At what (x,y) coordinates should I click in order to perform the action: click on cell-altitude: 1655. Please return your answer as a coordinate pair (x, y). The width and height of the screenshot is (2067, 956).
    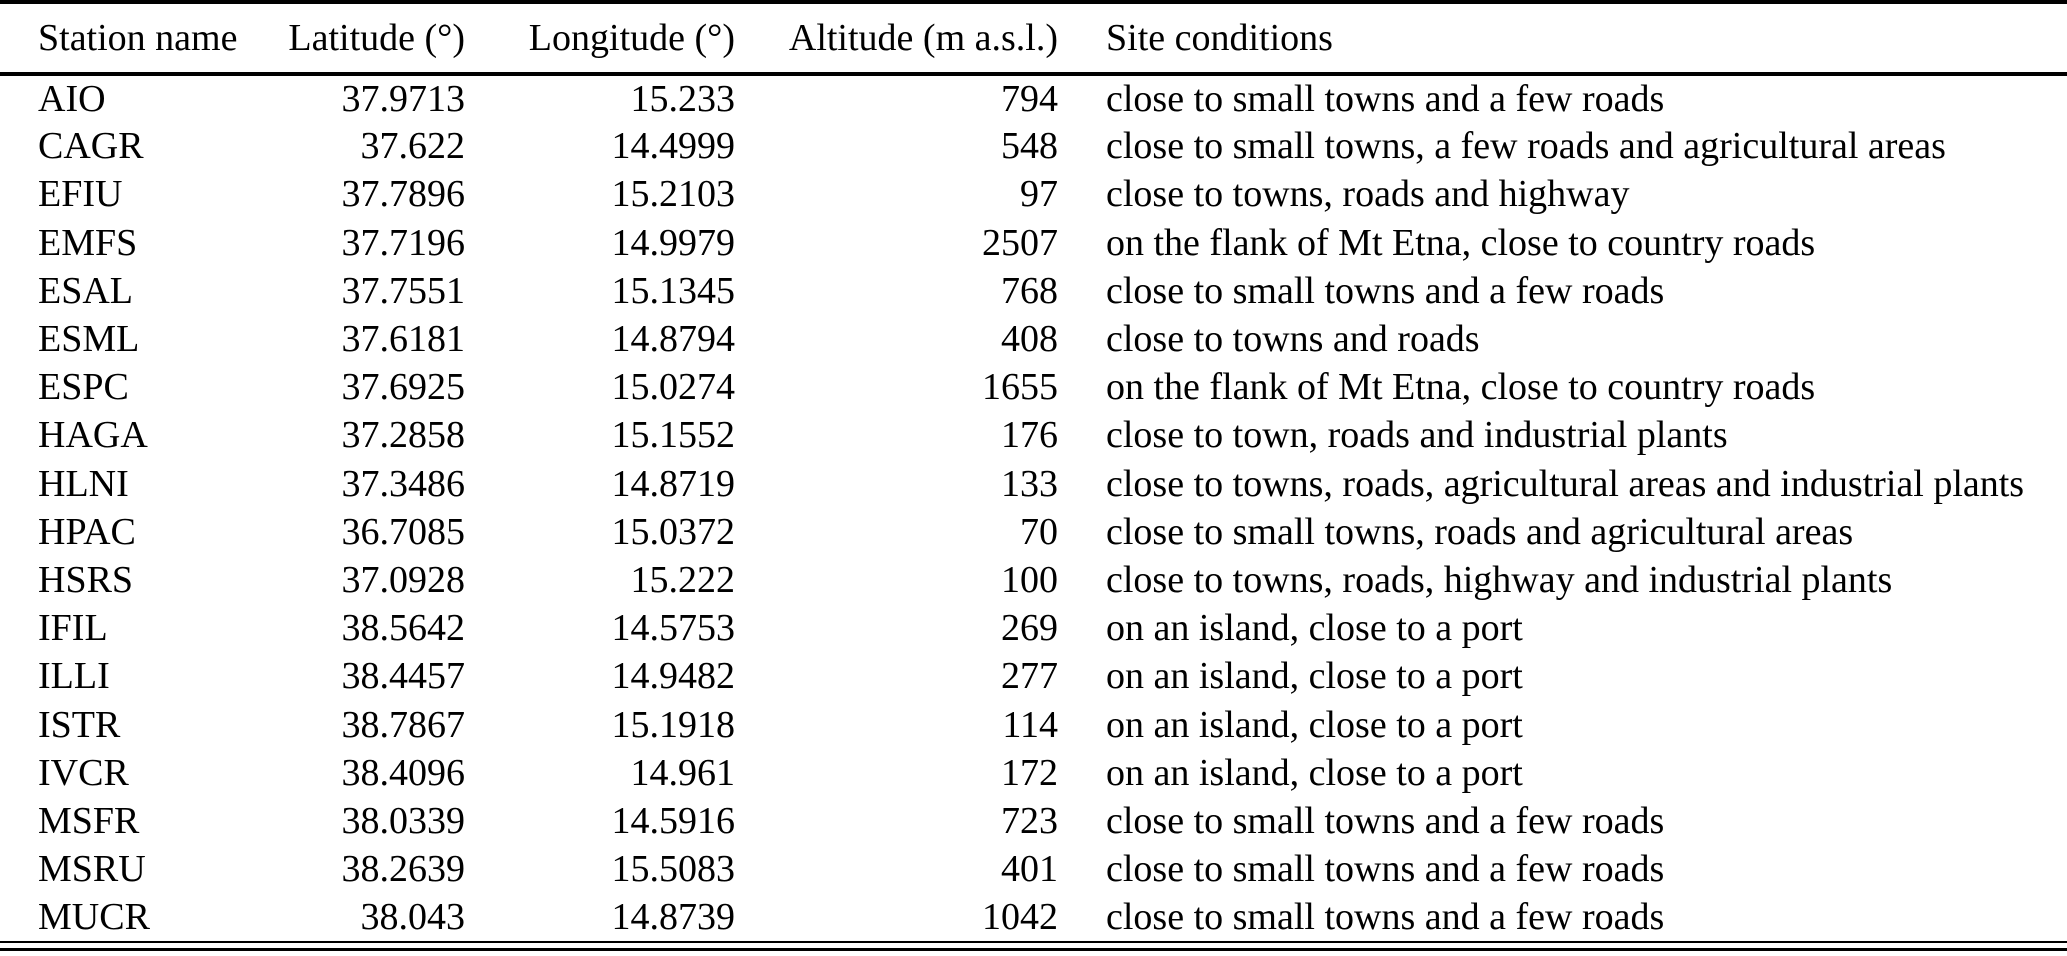
    Looking at the image, I should click on (1020, 387).